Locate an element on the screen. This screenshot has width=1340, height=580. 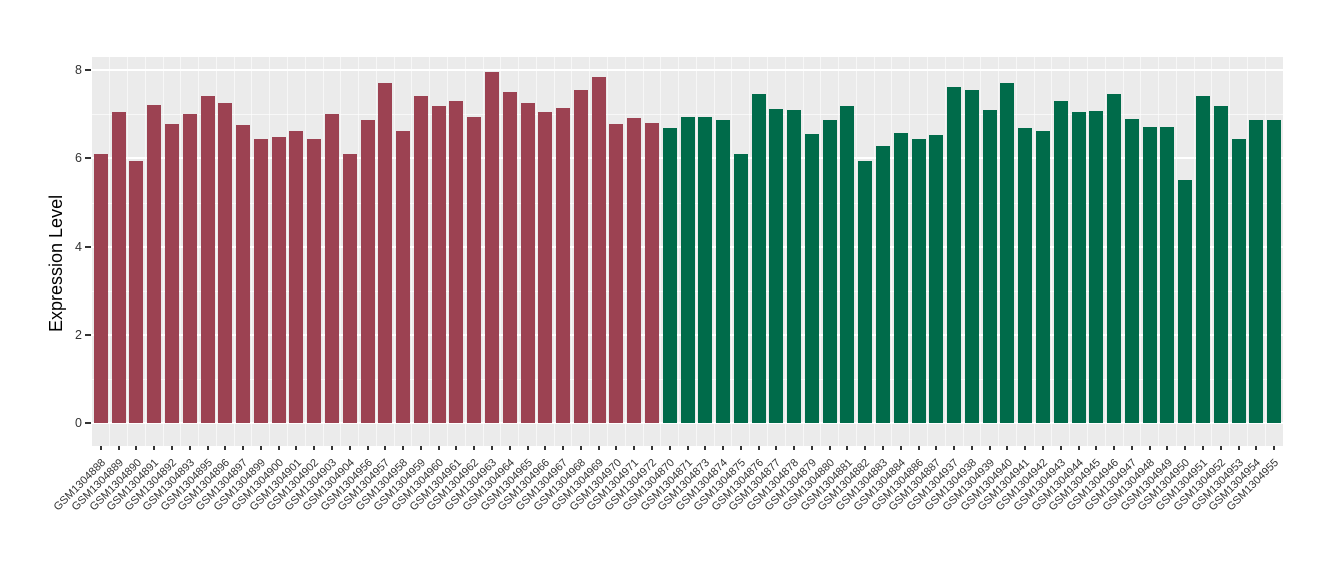
y-tick-label: 6 is located at coordinates (78, 158).